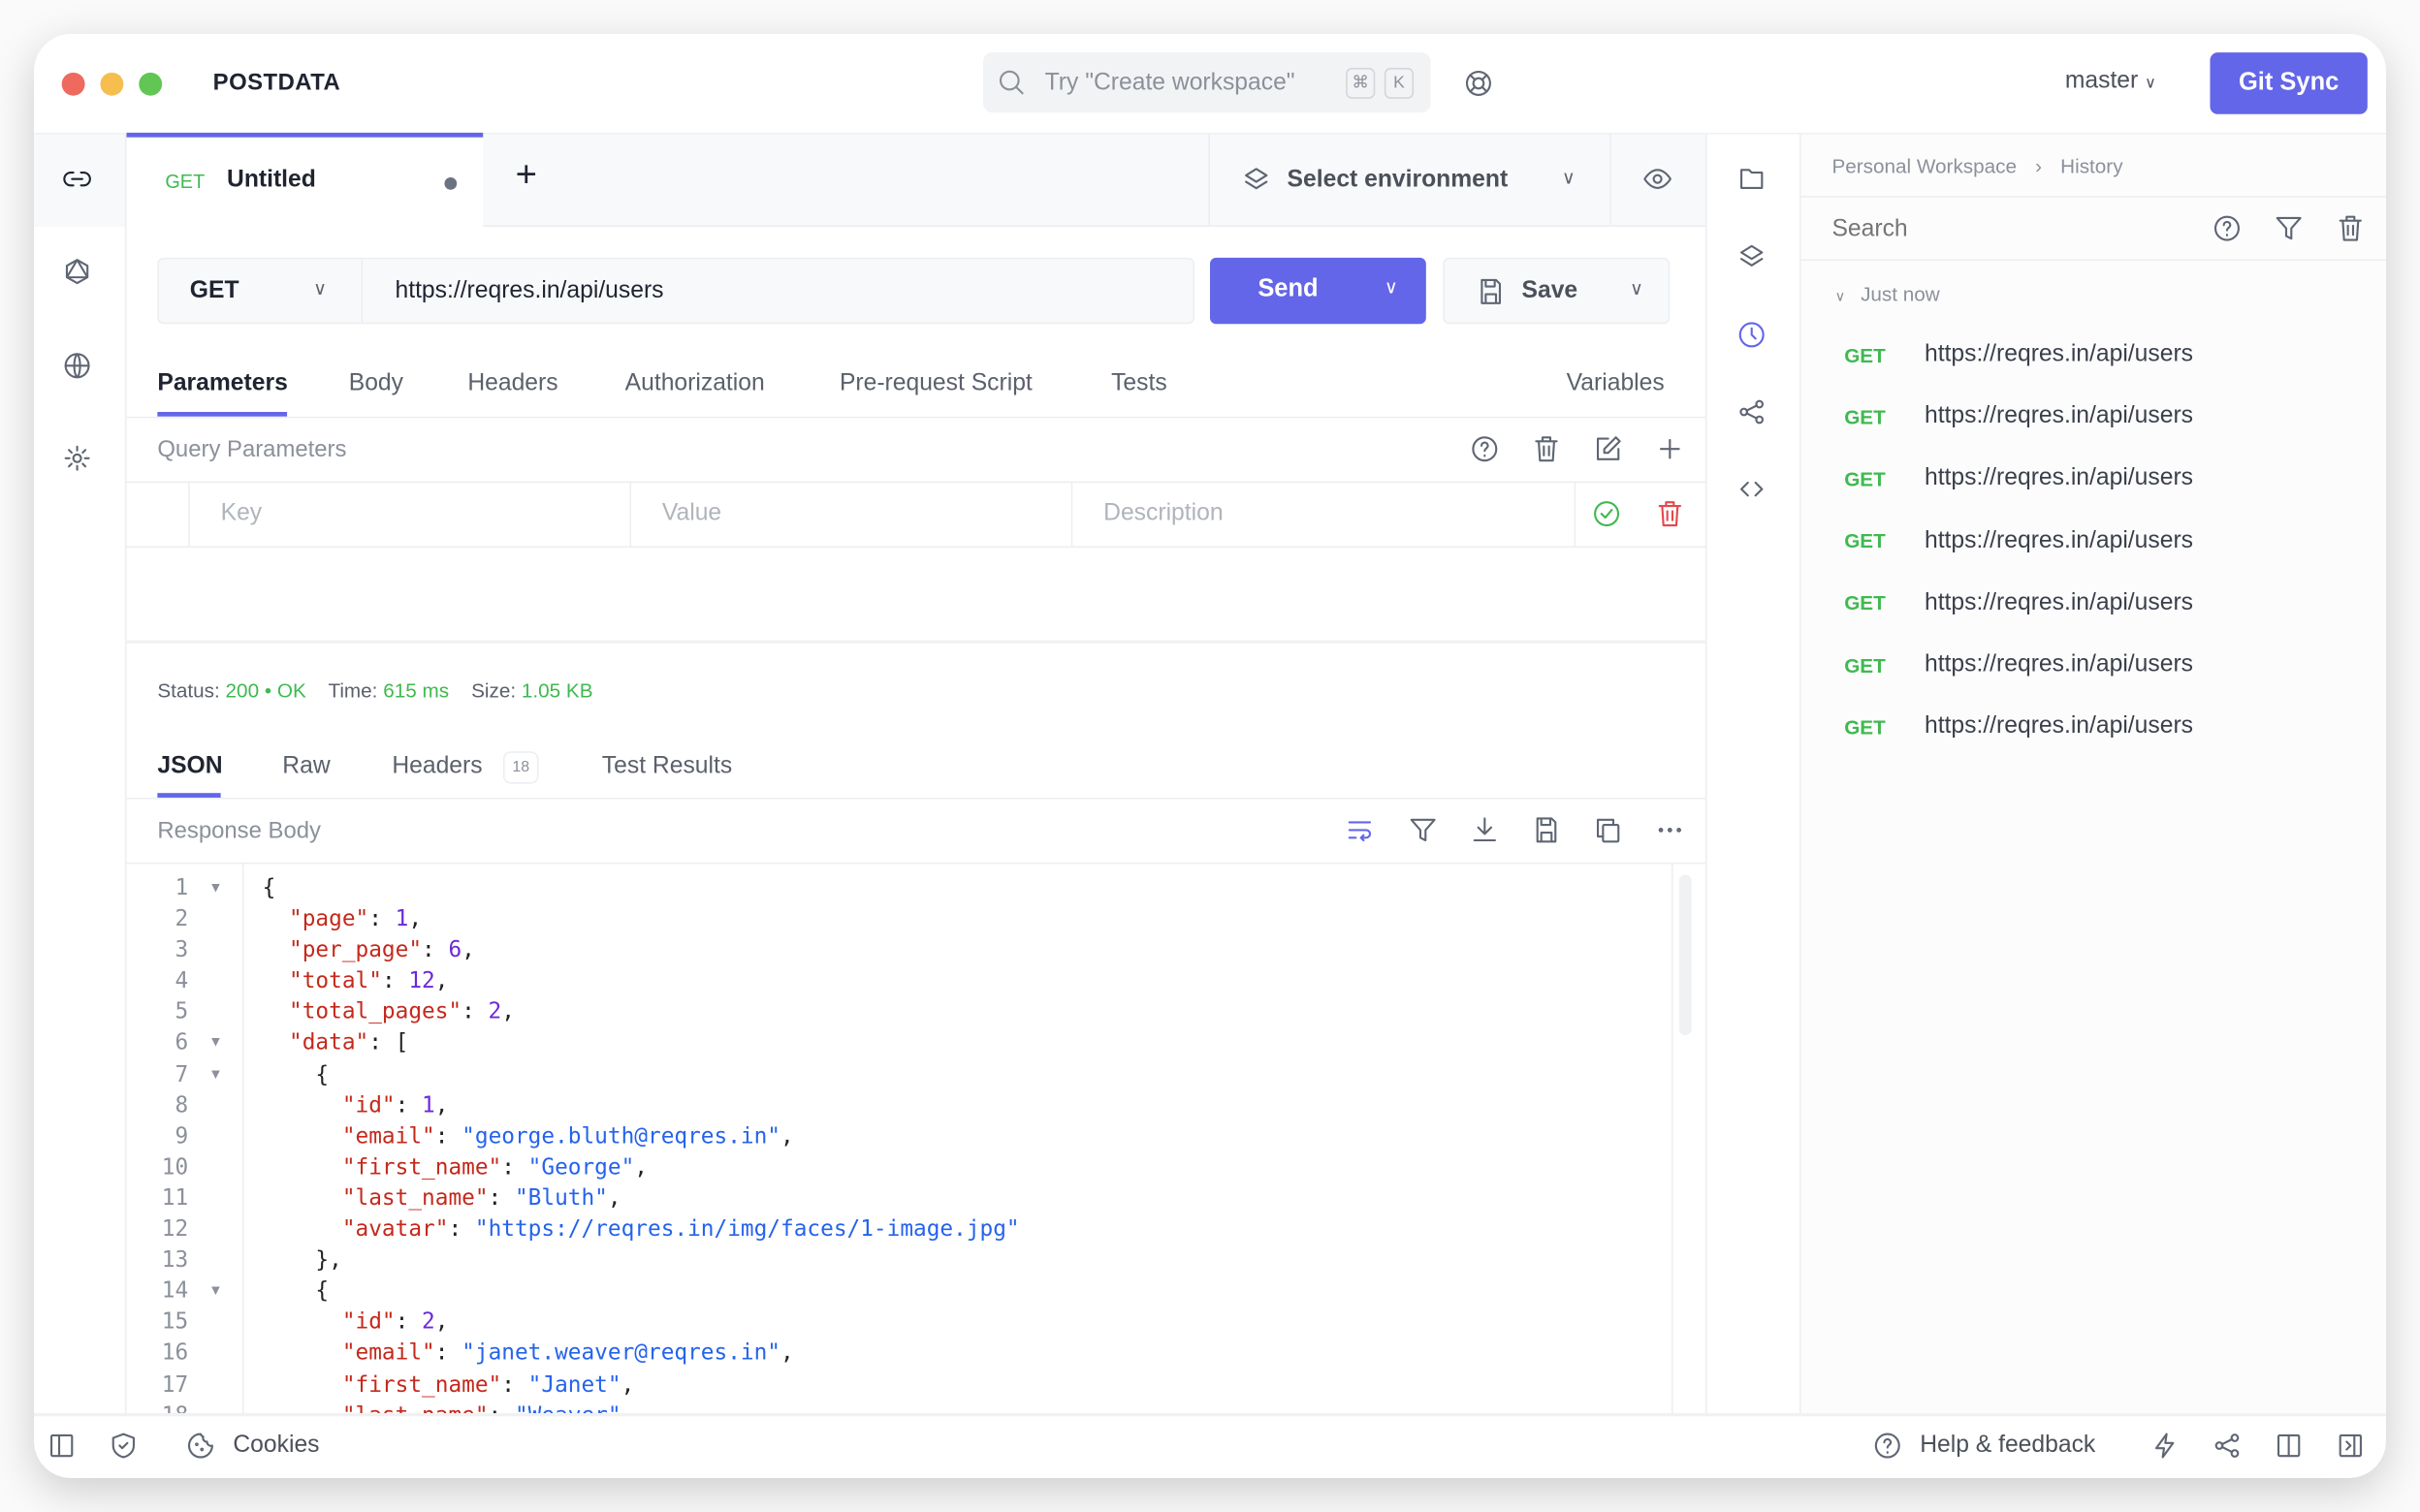 The height and width of the screenshot is (1512, 2420). I want to click on maximize-window-button, so click(151, 84).